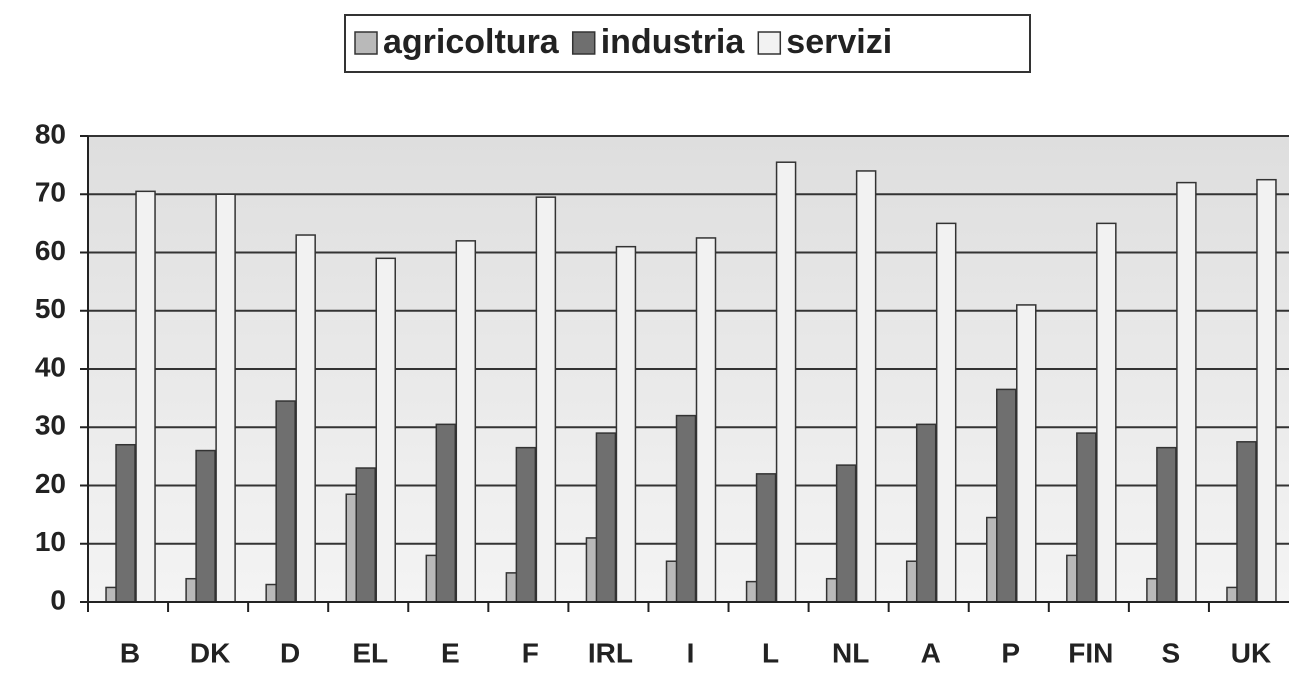 Image resolution: width=1289 pixels, height=686 pixels. I want to click on y-tick-label: 30, so click(50, 425).